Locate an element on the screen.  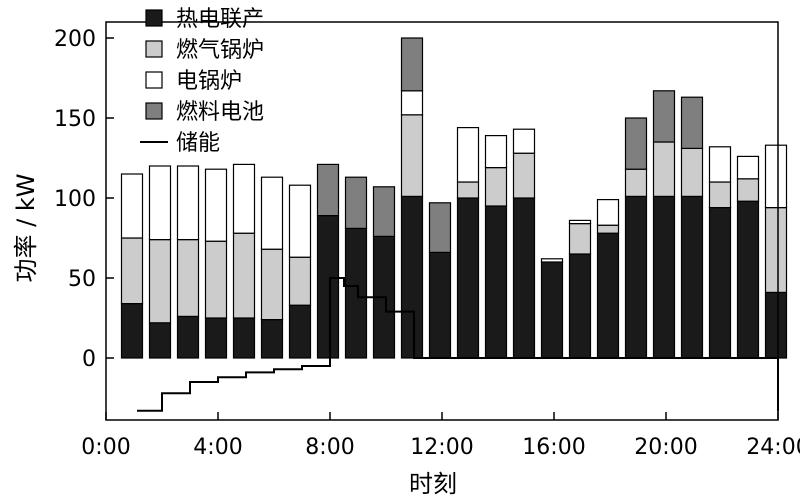
legend-label-1: 热电联产 is located at coordinates (220, 19).